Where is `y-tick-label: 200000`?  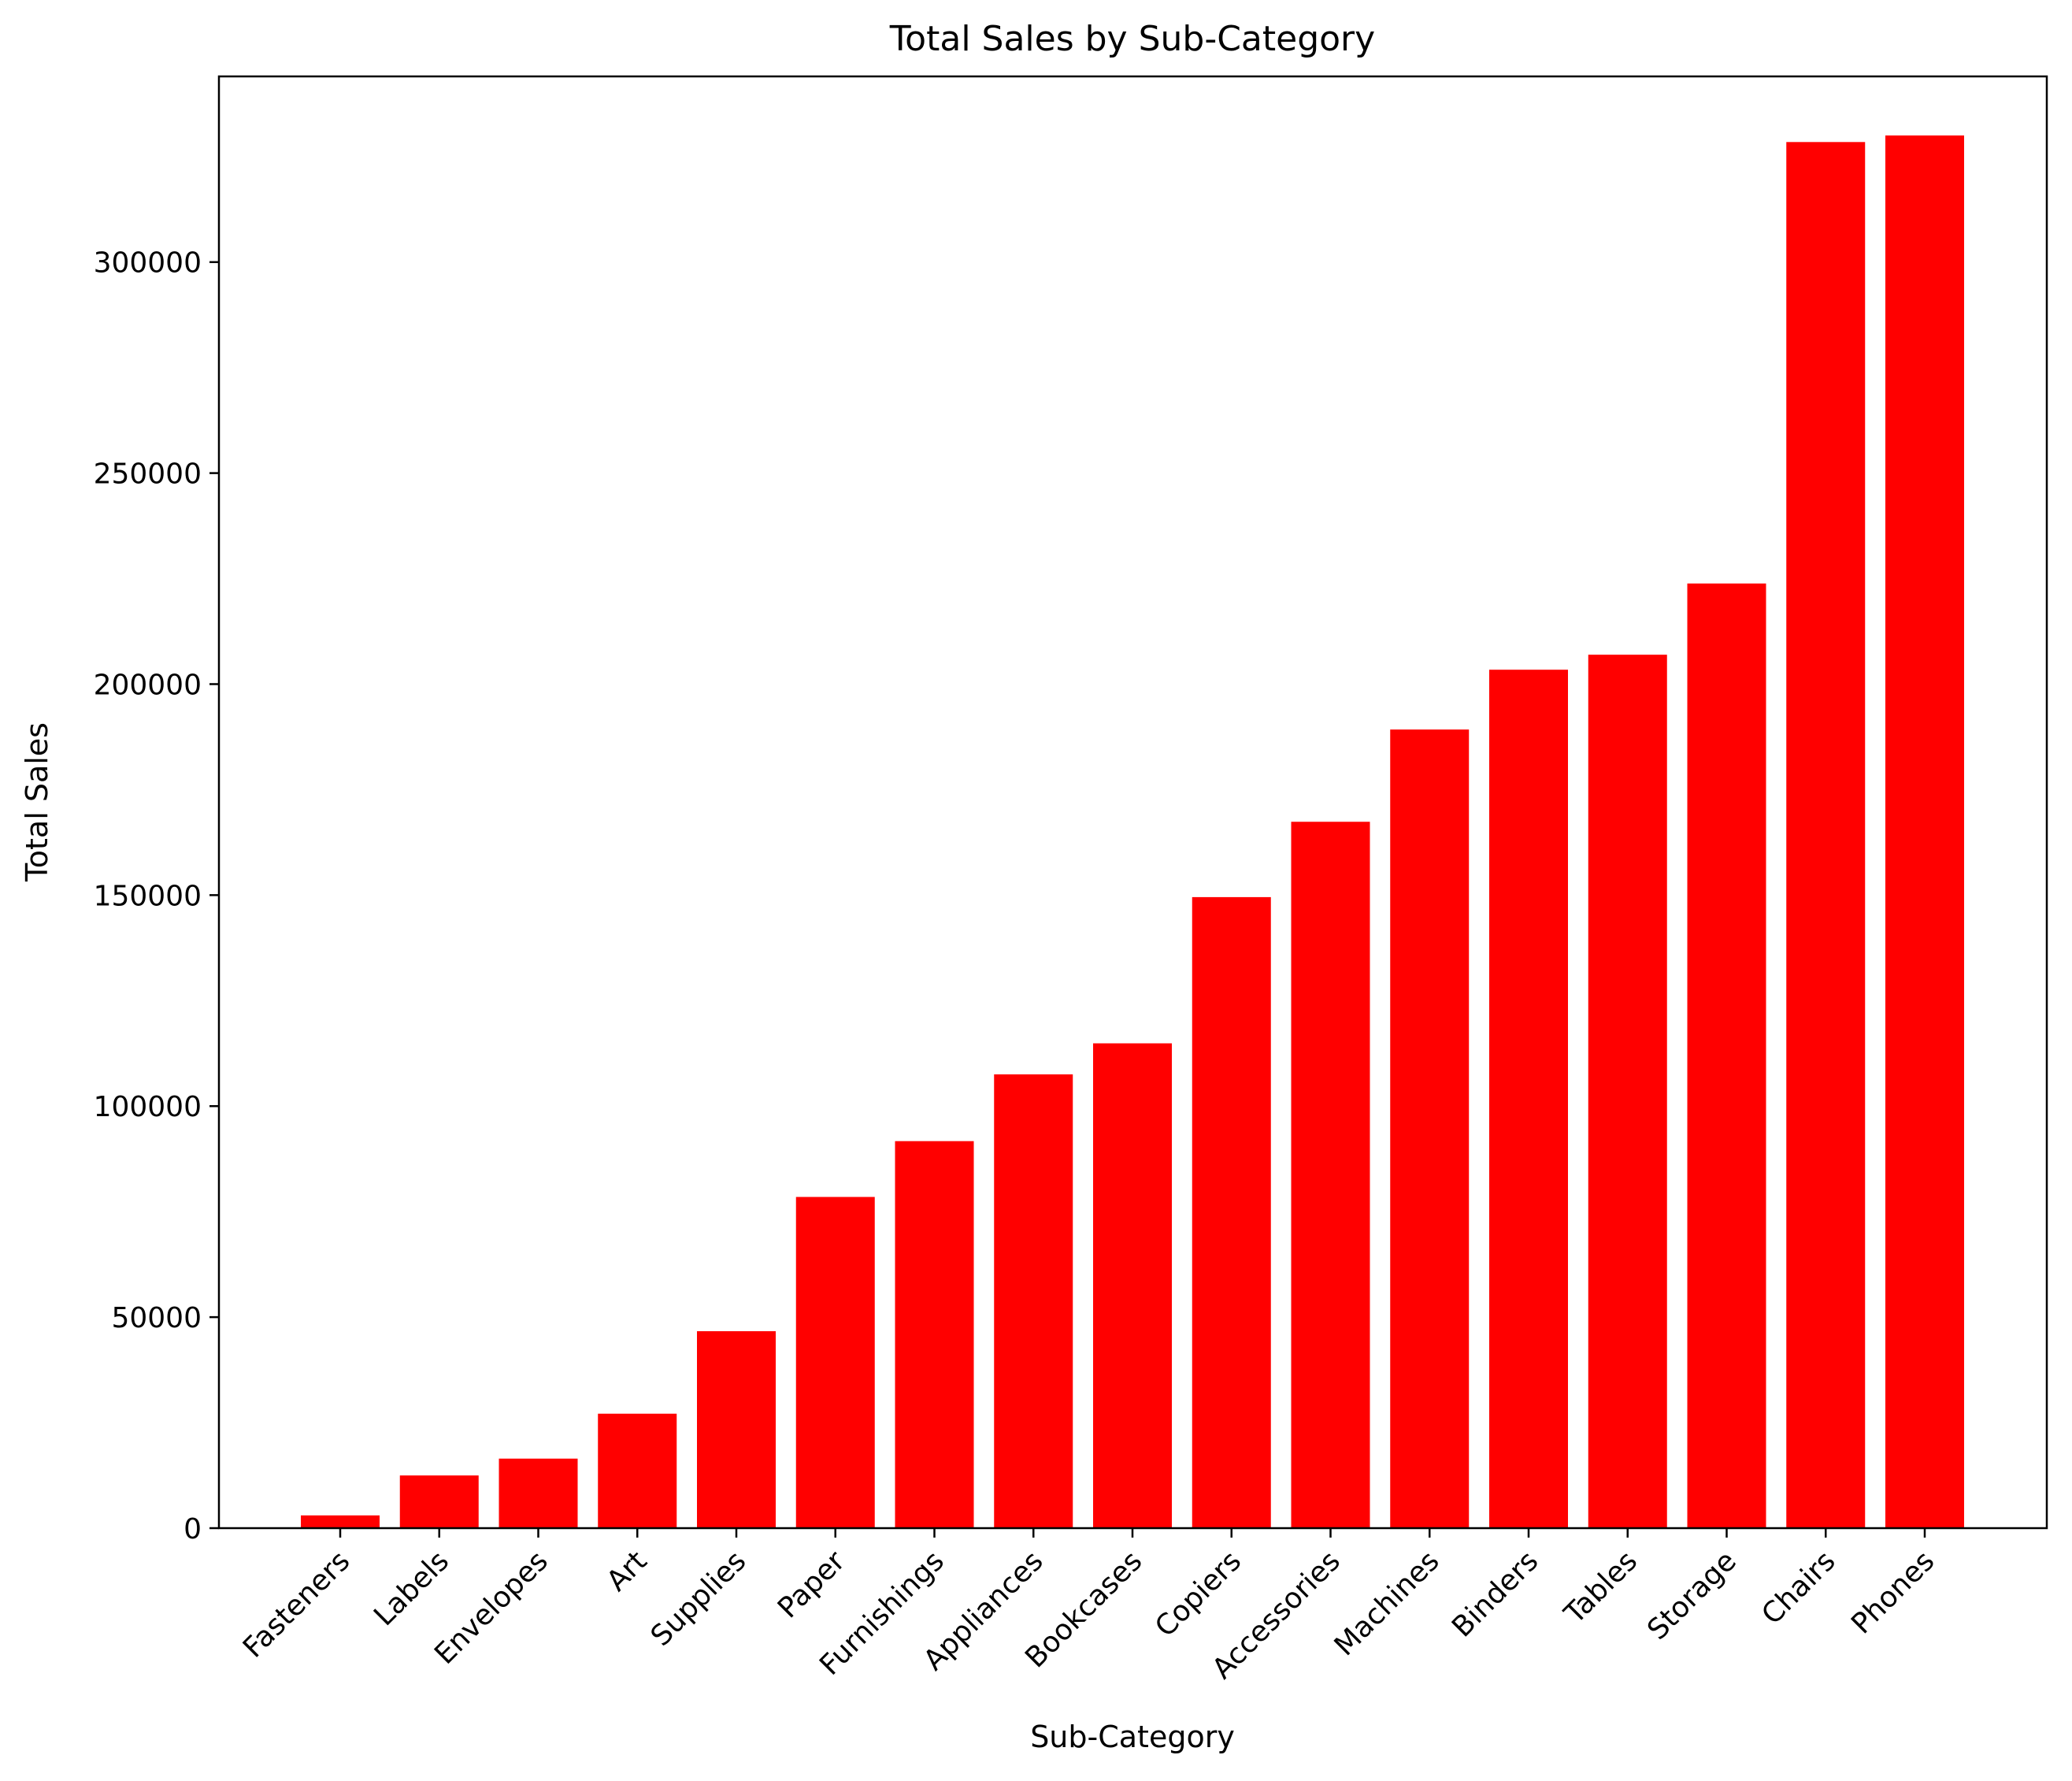 y-tick-label: 200000 is located at coordinates (148, 685).